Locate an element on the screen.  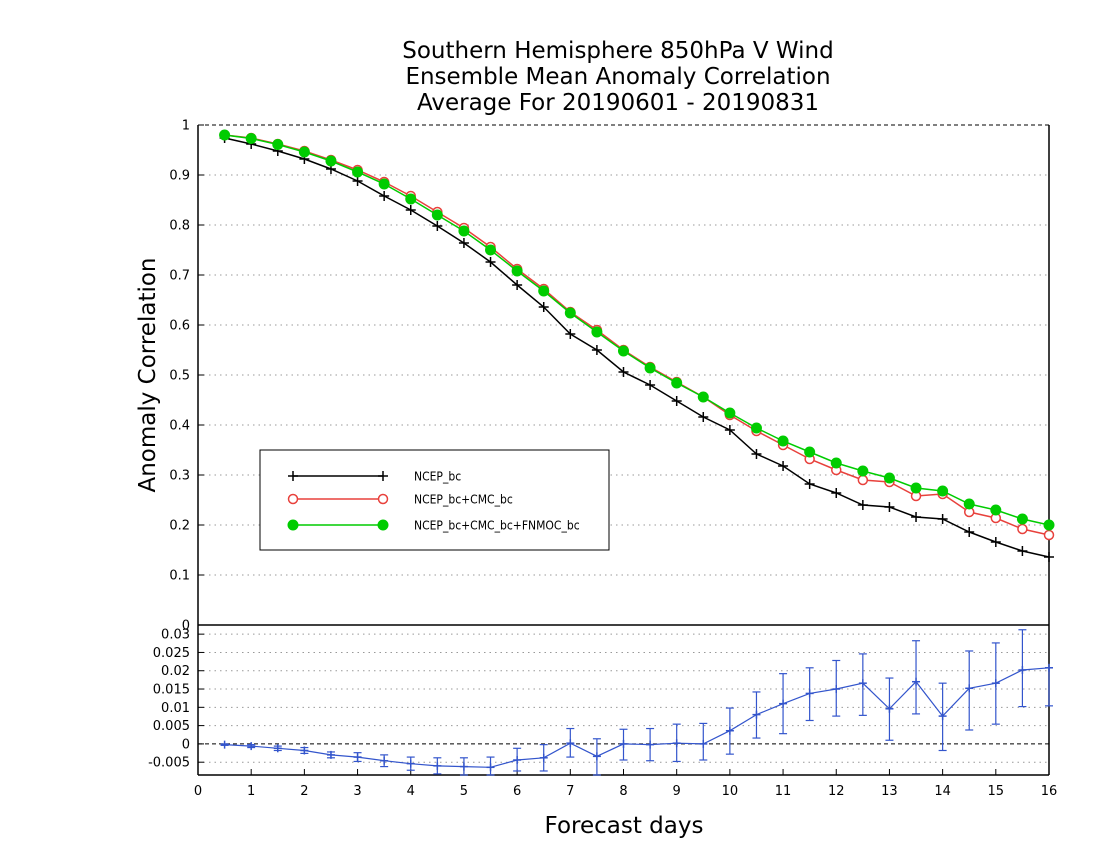
x-tick-label: 8 is located at coordinates (623, 791).